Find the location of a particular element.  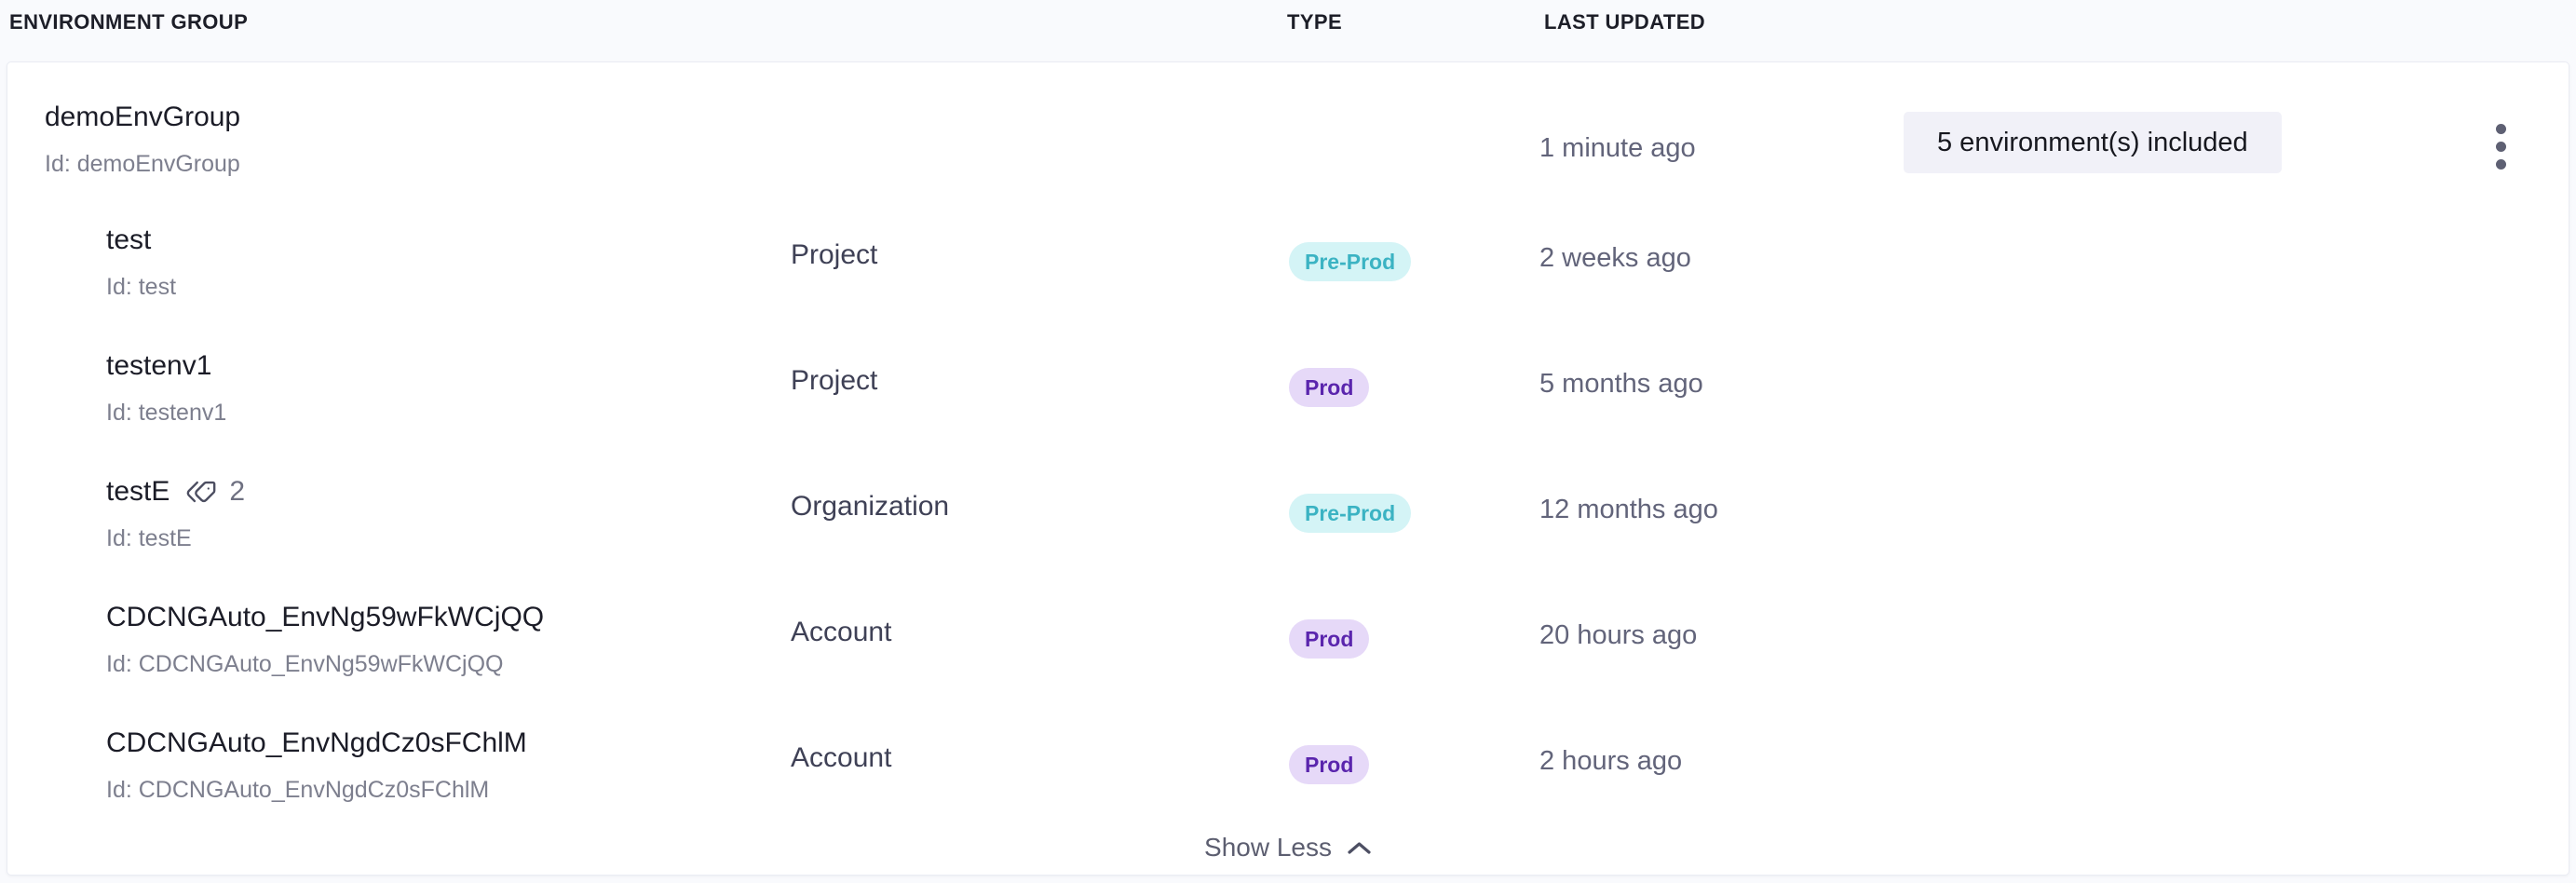

show-less-label: Show Less is located at coordinates (1268, 848).